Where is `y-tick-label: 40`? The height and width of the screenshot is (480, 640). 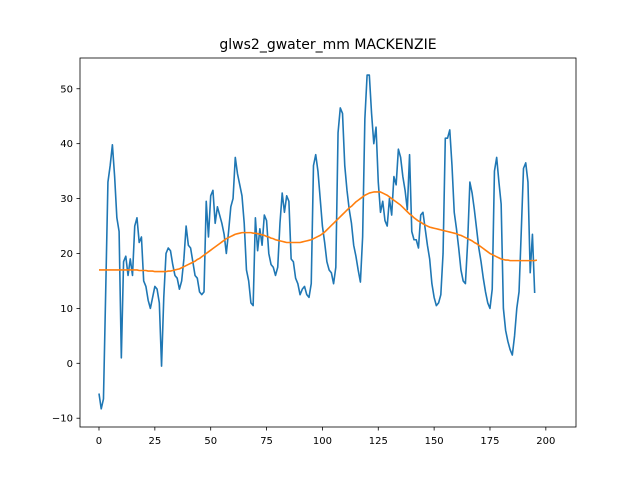
y-tick-label: 40 is located at coordinates (66, 144).